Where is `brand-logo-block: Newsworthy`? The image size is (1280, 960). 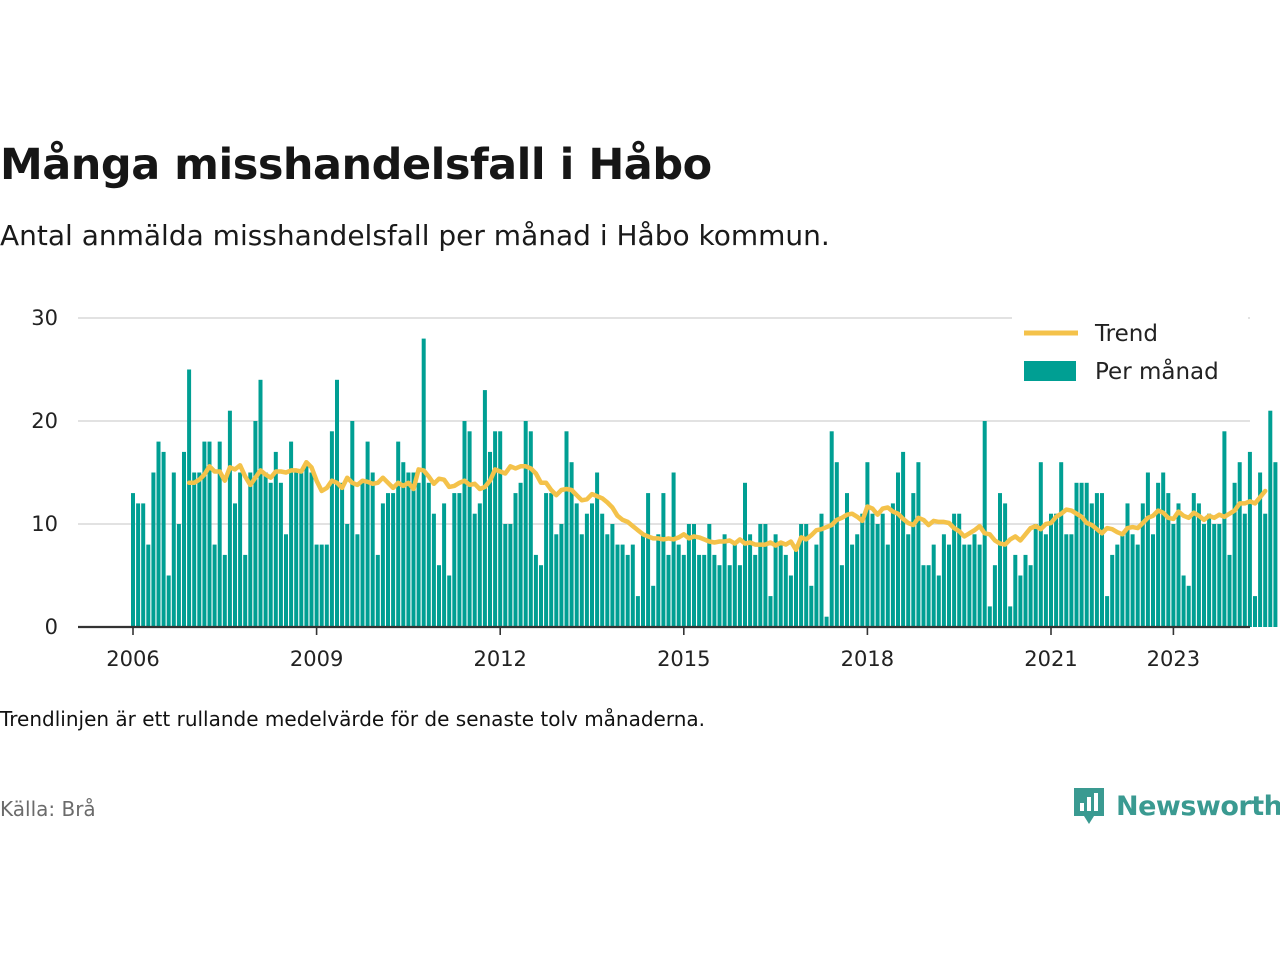
brand-logo-block: Newsworthy is located at coordinates (1176, 806).